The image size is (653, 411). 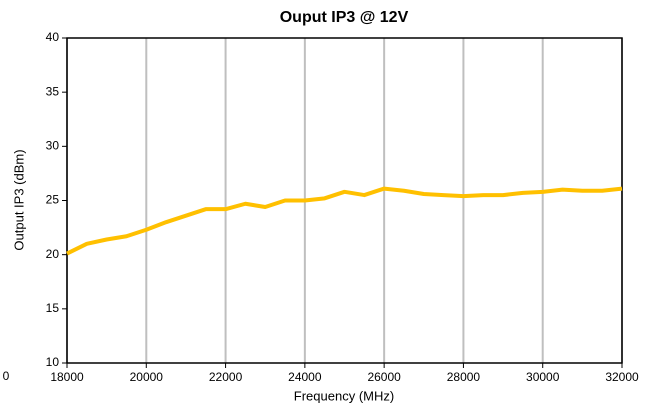 What do you see at coordinates (53, 362) in the screenshot?
I see `y-tick-label: 10` at bounding box center [53, 362].